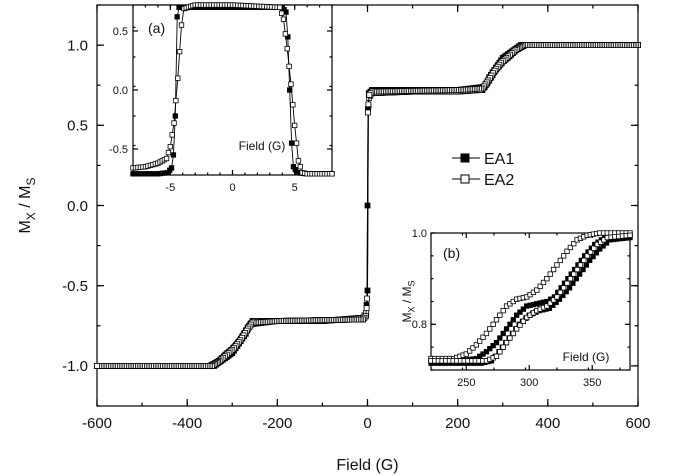 The height and width of the screenshot is (476, 674). What do you see at coordinates (77, 45) in the screenshot?
I see `y-tick-label: 1.0` at bounding box center [77, 45].